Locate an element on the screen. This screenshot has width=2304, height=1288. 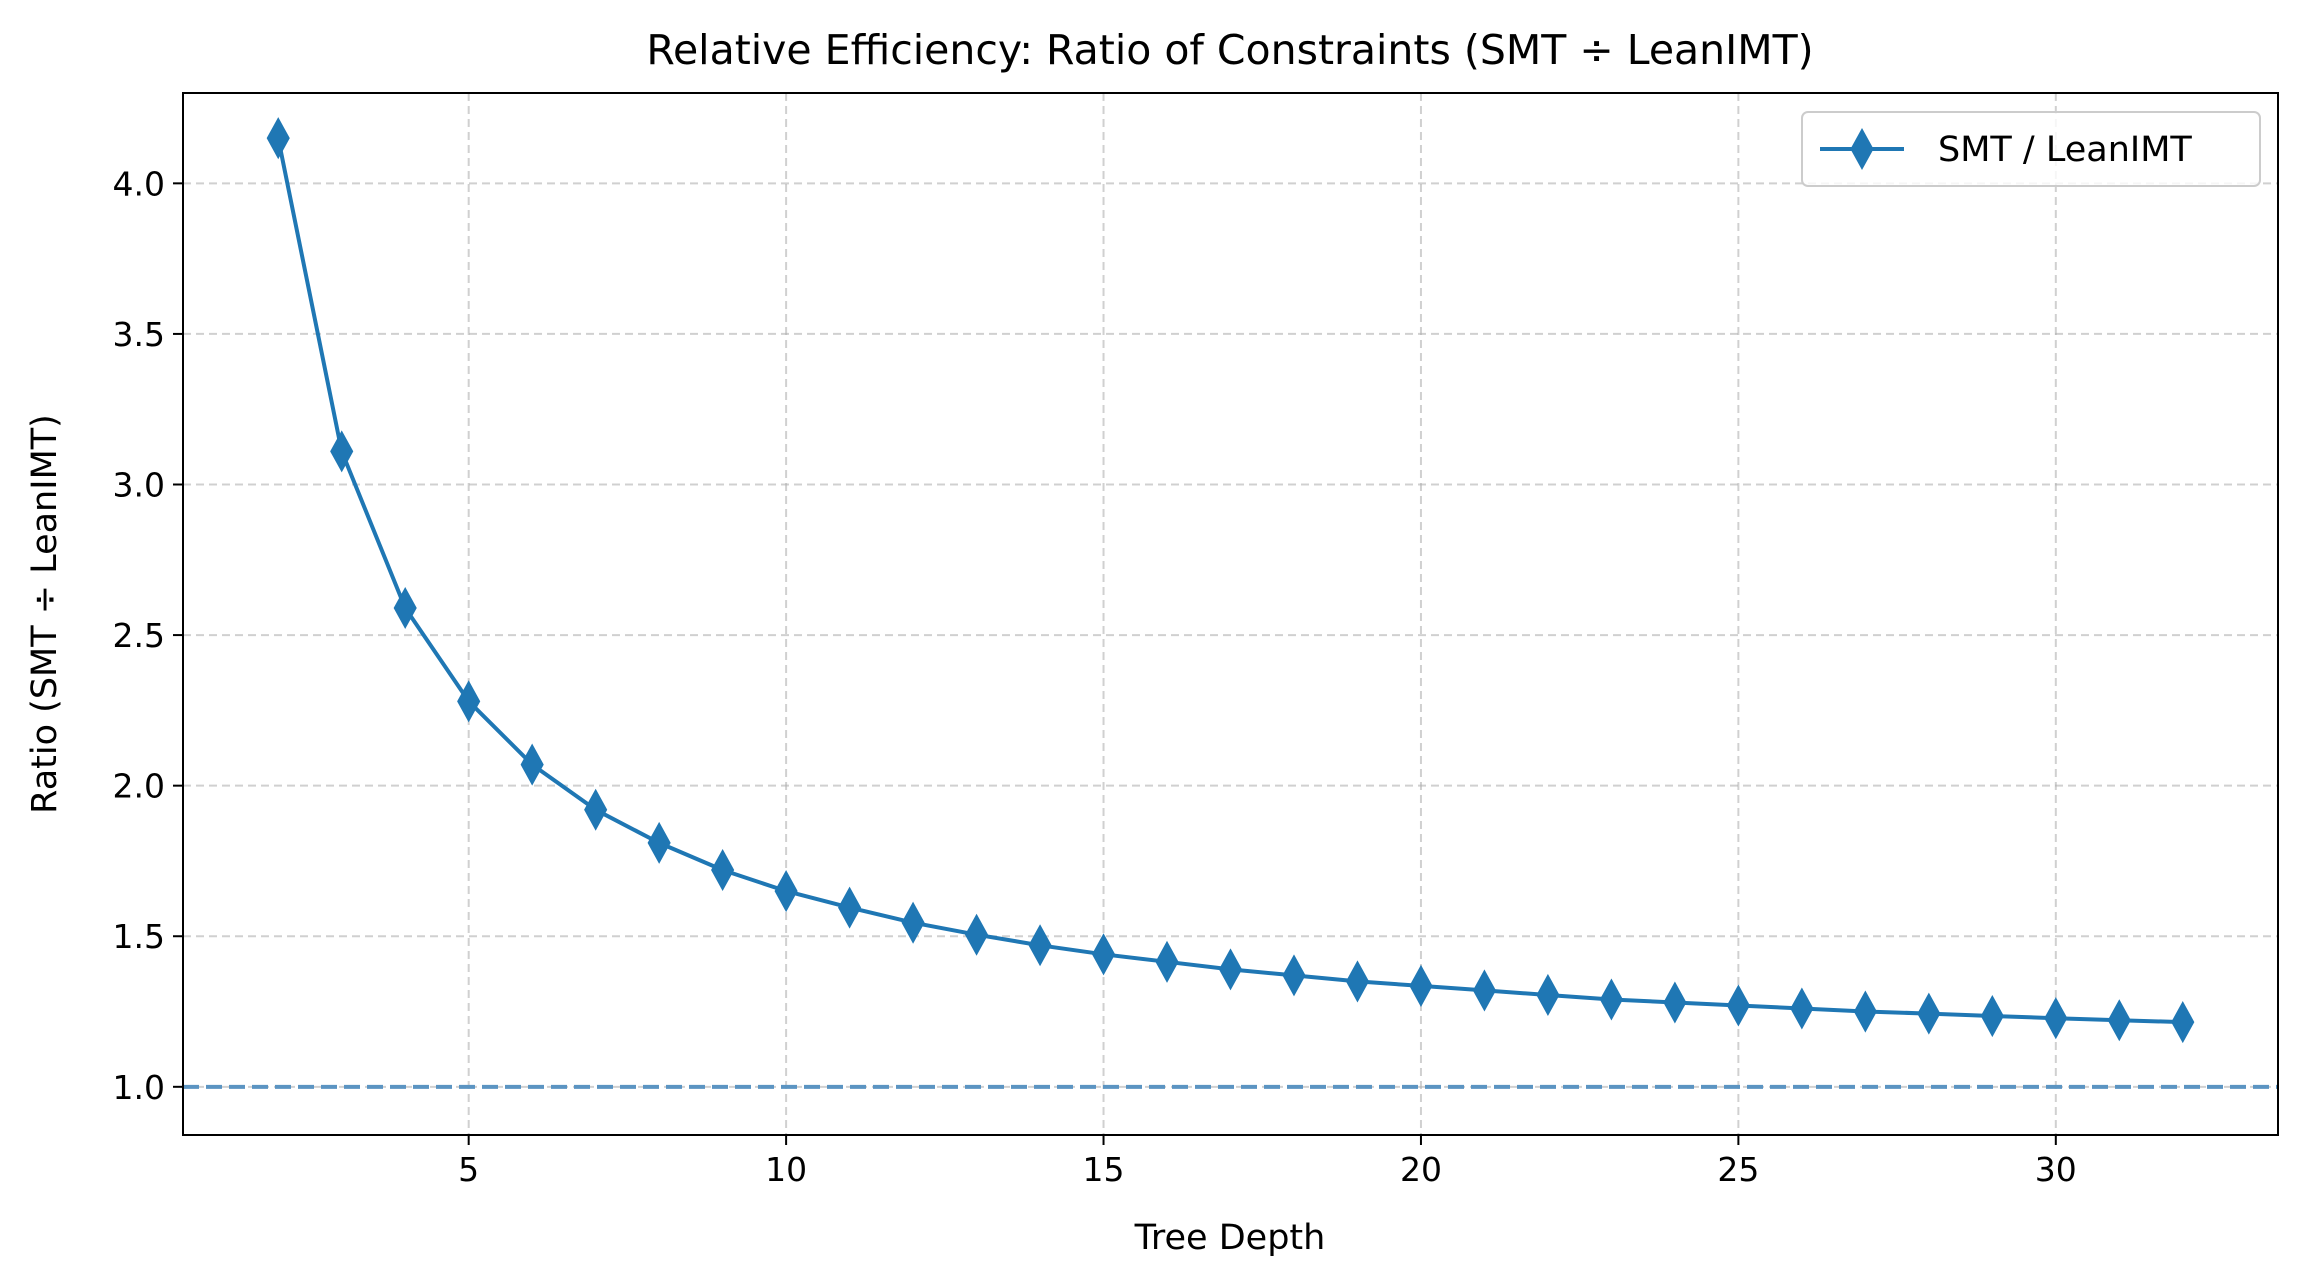
y-tick-label: 3.0 is located at coordinates (139, 485).